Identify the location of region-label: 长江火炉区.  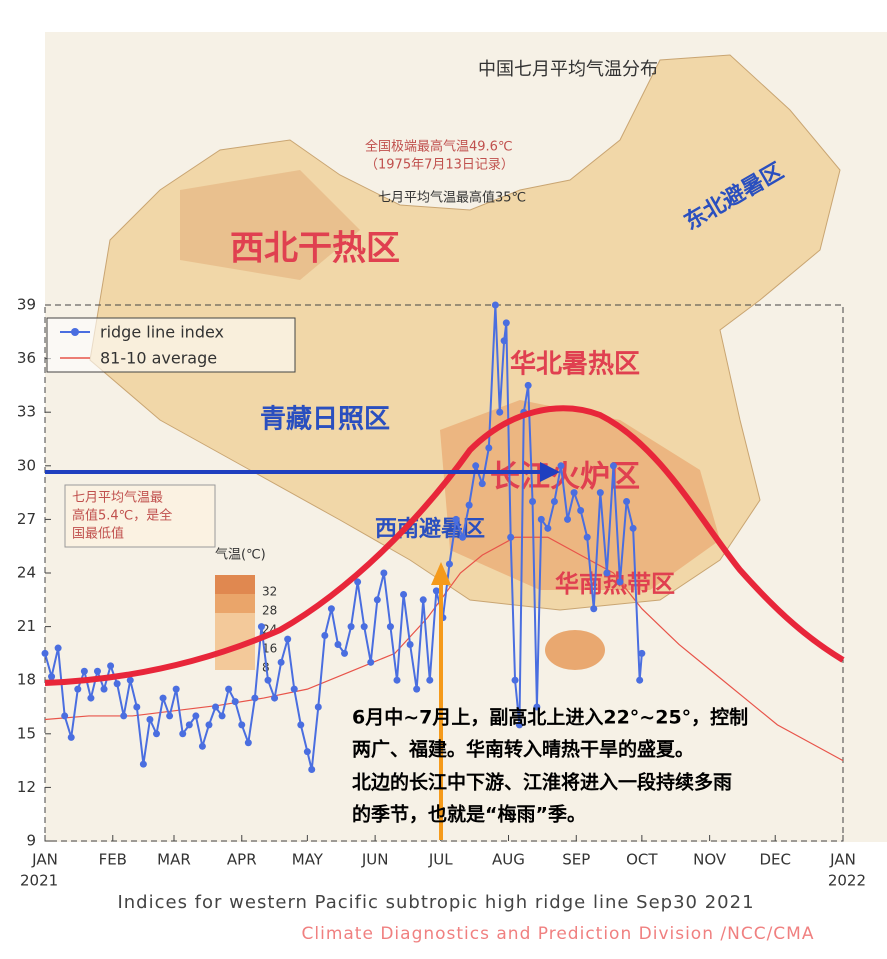
(565, 477).